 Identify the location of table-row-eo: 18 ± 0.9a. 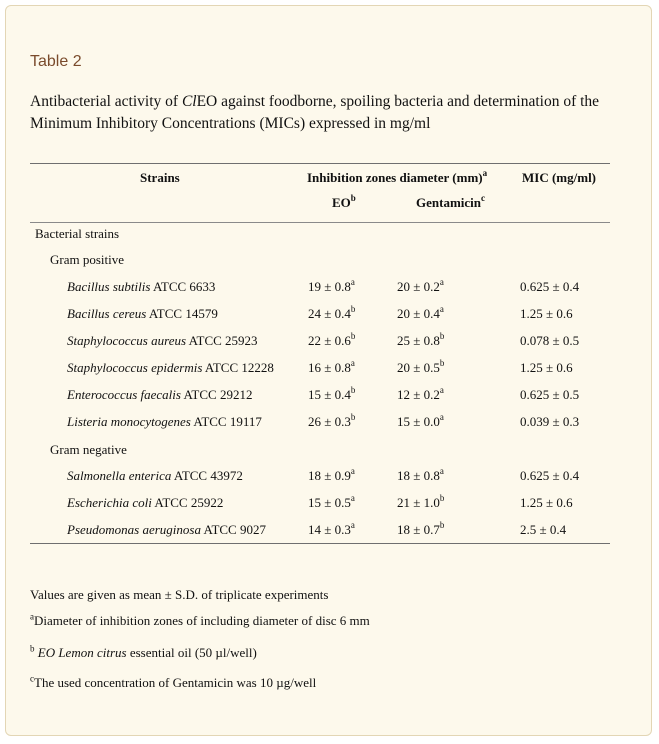
(331, 474).